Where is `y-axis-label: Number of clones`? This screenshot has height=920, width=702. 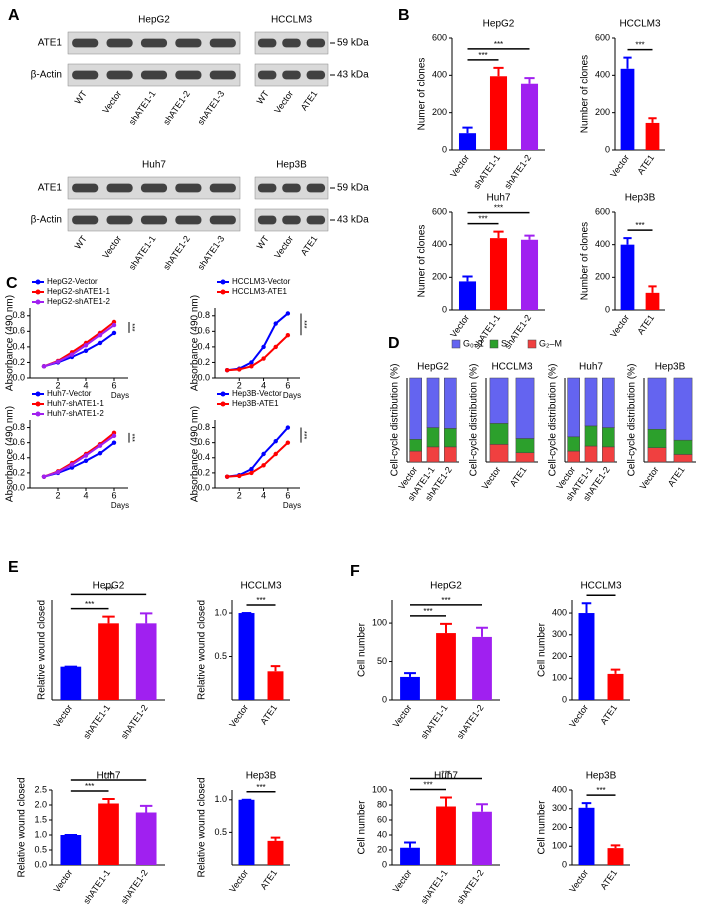
y-axis-label: Number of clones is located at coordinates (585, 94).